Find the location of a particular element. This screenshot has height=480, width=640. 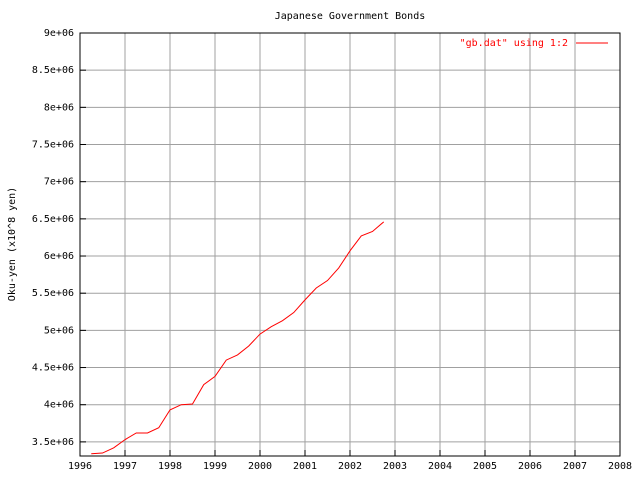

y-tick-label: 7e+06 is located at coordinates (59, 182).